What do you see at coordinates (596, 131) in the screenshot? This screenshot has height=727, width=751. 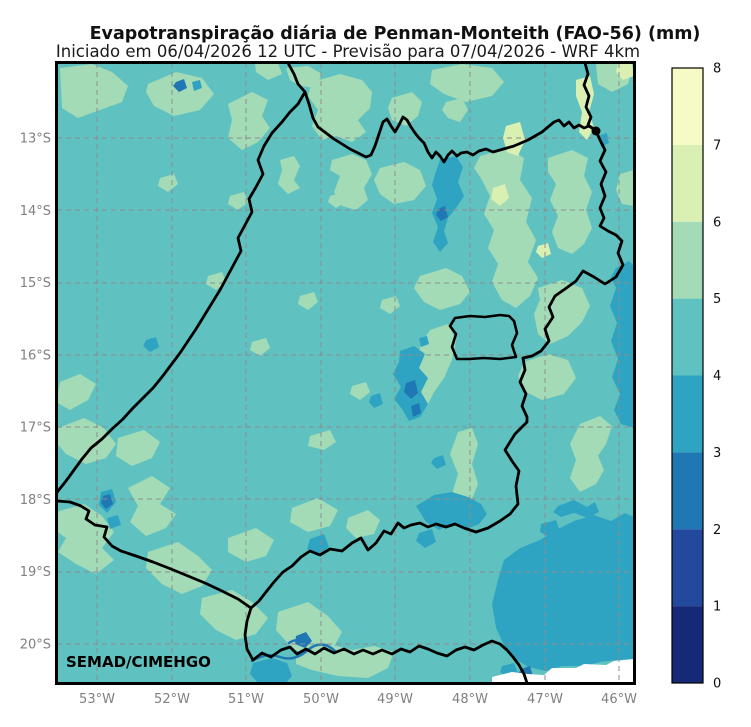 I see `boundary-junction-knot` at bounding box center [596, 131].